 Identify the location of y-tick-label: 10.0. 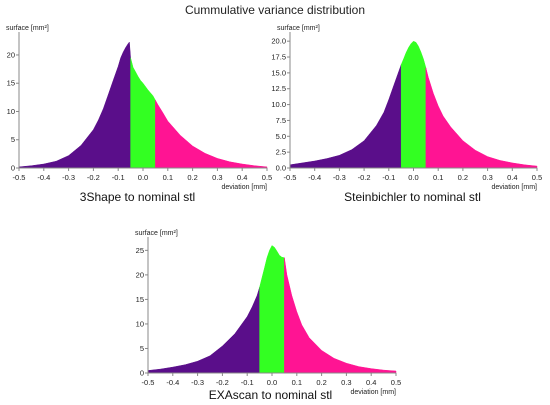
(278, 104).